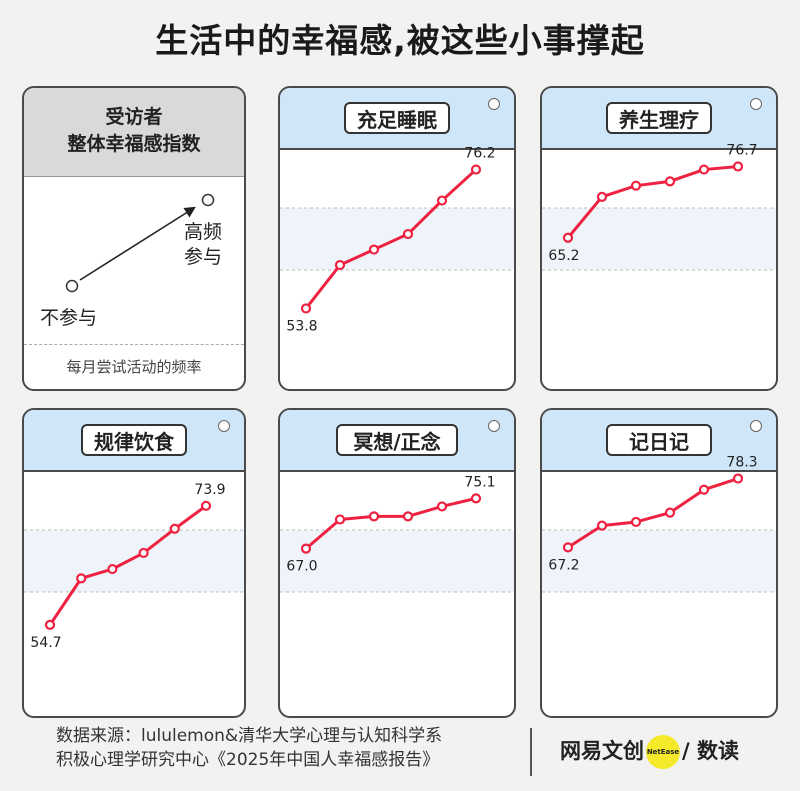 The width and height of the screenshot is (800, 791). What do you see at coordinates (741, 463) in the screenshot?
I see `data-label-end: 78.3` at bounding box center [741, 463].